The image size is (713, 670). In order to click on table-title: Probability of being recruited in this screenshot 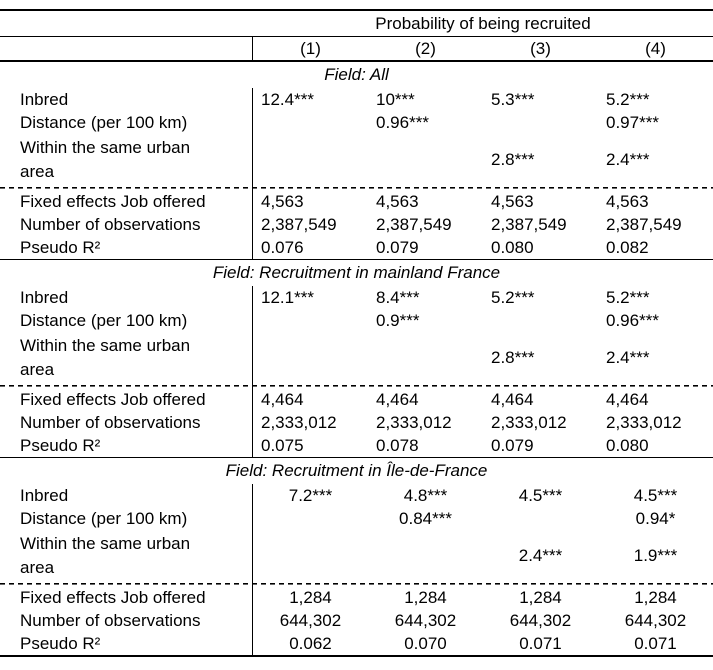, I will do `click(483, 23)`.